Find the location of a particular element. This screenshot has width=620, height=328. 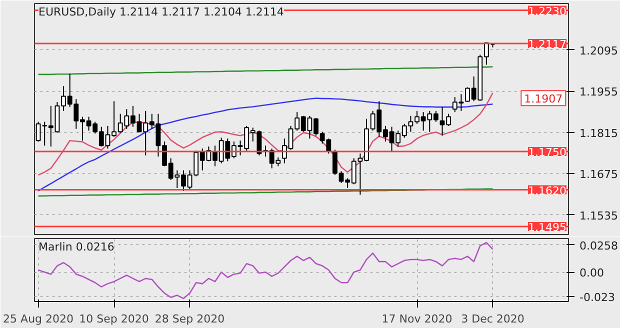

x-tick-label: 17 Nov 2020 is located at coordinates (417, 319).